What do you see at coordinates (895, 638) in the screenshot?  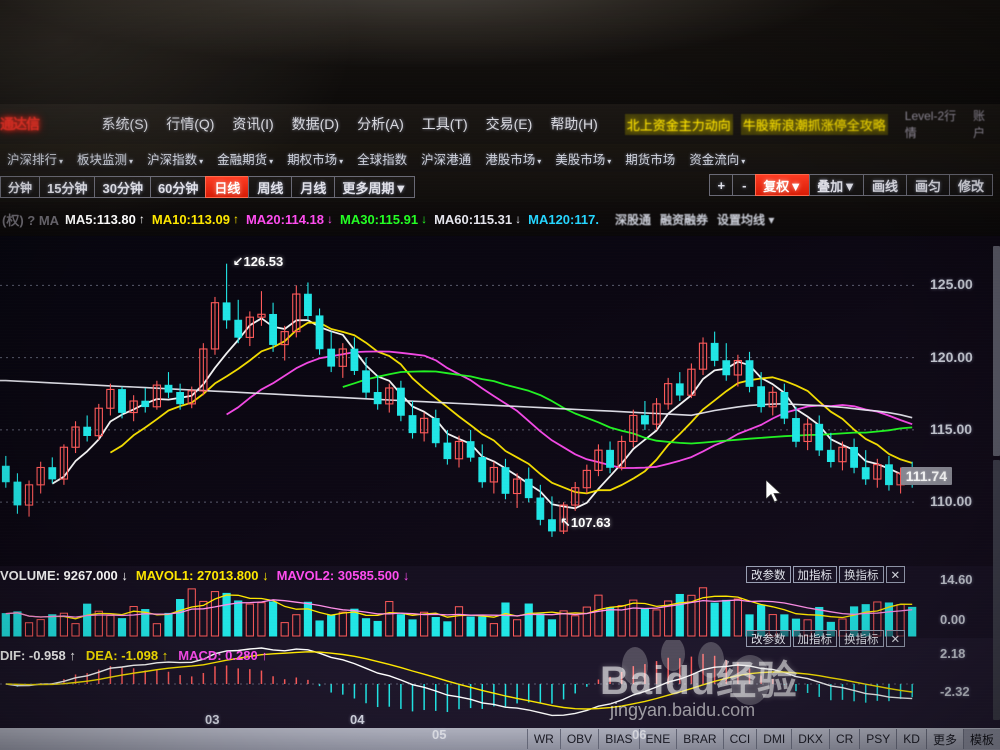 I see `macd-panel-button-3: ✕` at bounding box center [895, 638].